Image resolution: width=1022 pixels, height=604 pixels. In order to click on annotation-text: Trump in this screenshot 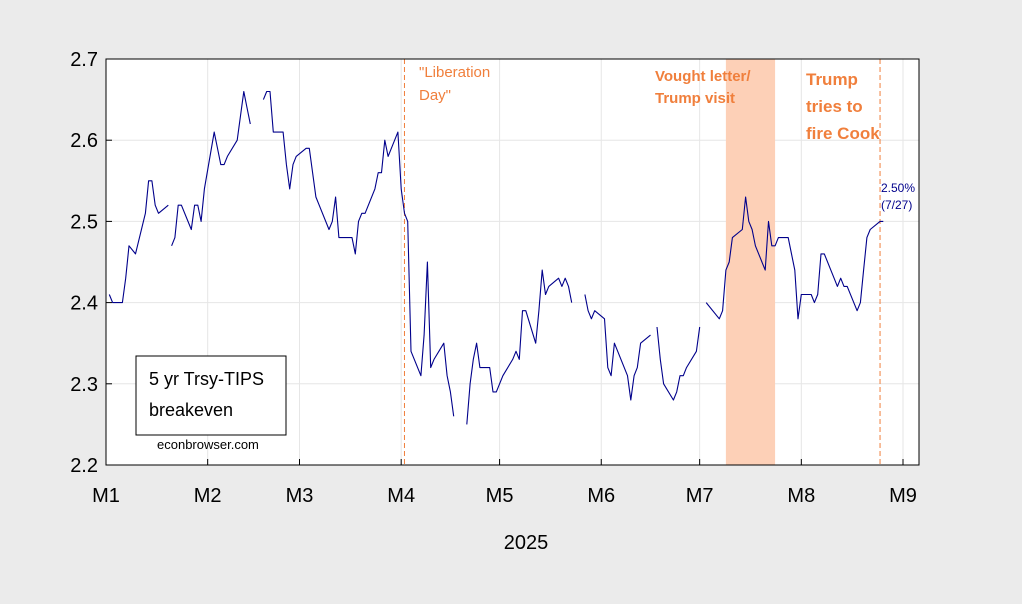, I will do `click(832, 79)`.